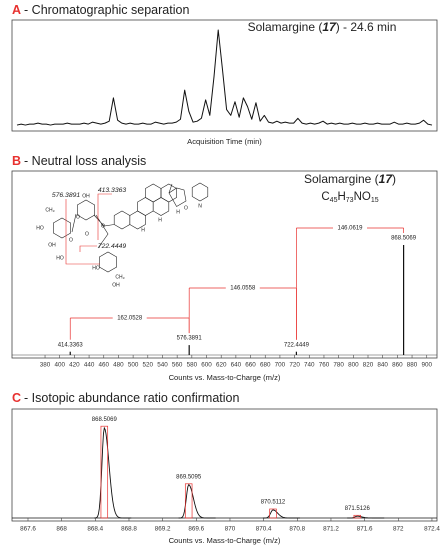 The image size is (447, 550). What do you see at coordinates (309, 365) in the screenshot?
I see `x-tick-label: 740` at bounding box center [309, 365].